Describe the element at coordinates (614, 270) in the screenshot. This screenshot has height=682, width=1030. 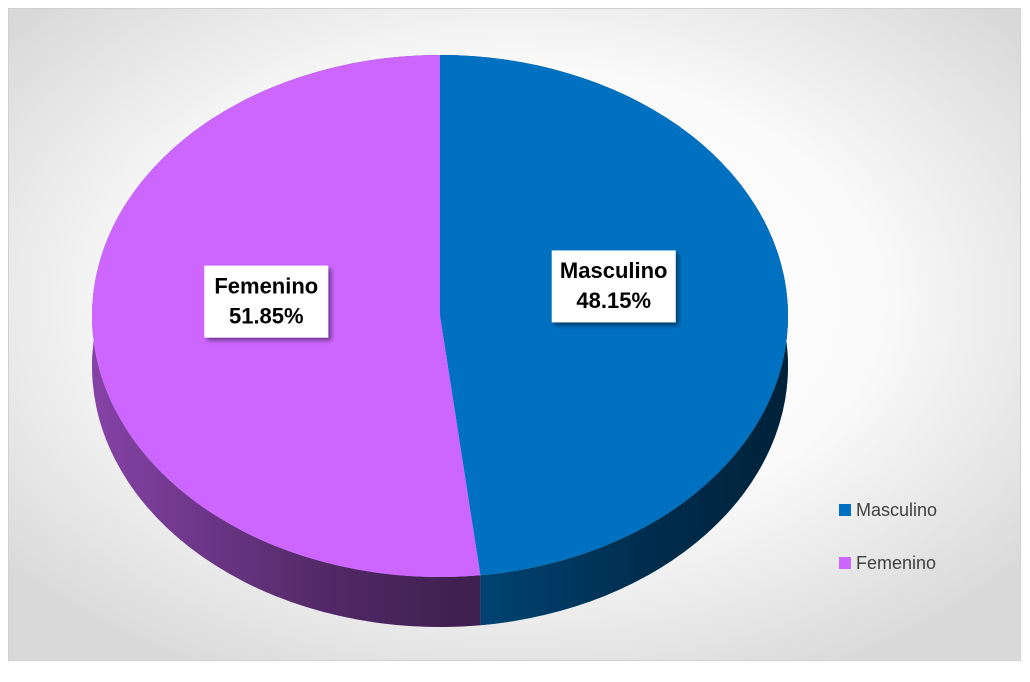
I see `data-label-category: Masculino` at that location.